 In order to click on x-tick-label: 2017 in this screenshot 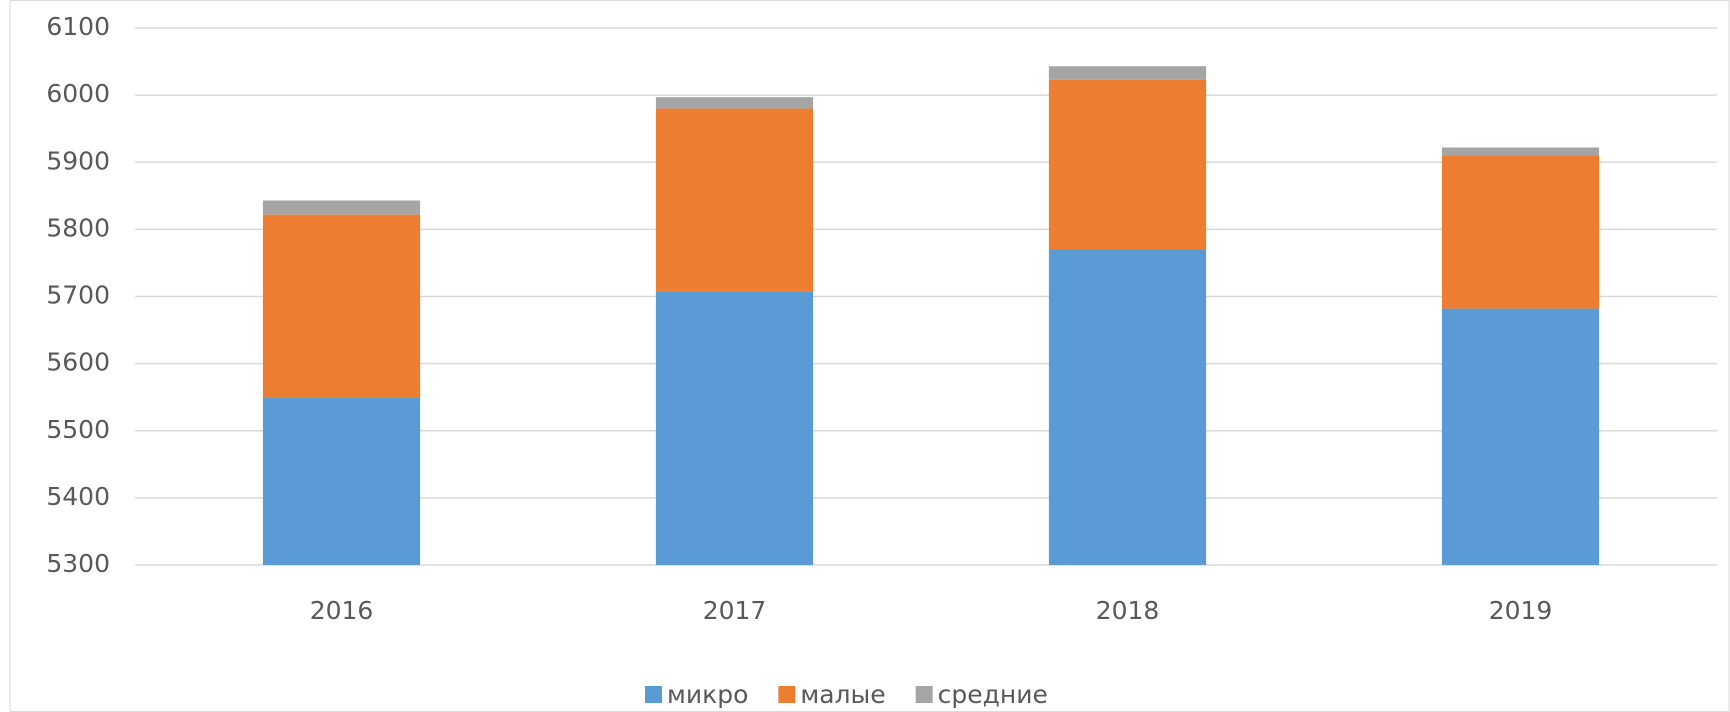, I will do `click(735, 610)`.